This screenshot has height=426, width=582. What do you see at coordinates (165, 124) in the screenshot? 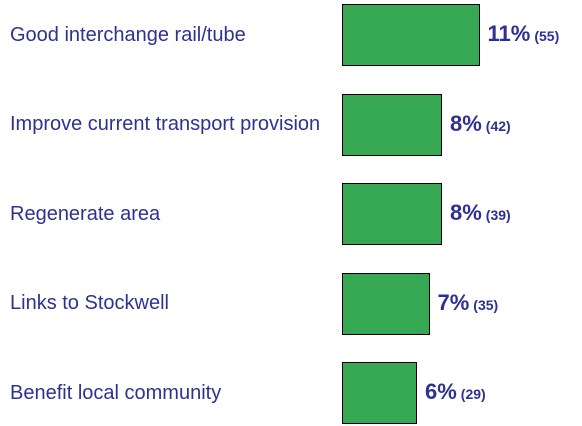
I see `category-label: Improve current transport provision` at bounding box center [165, 124].